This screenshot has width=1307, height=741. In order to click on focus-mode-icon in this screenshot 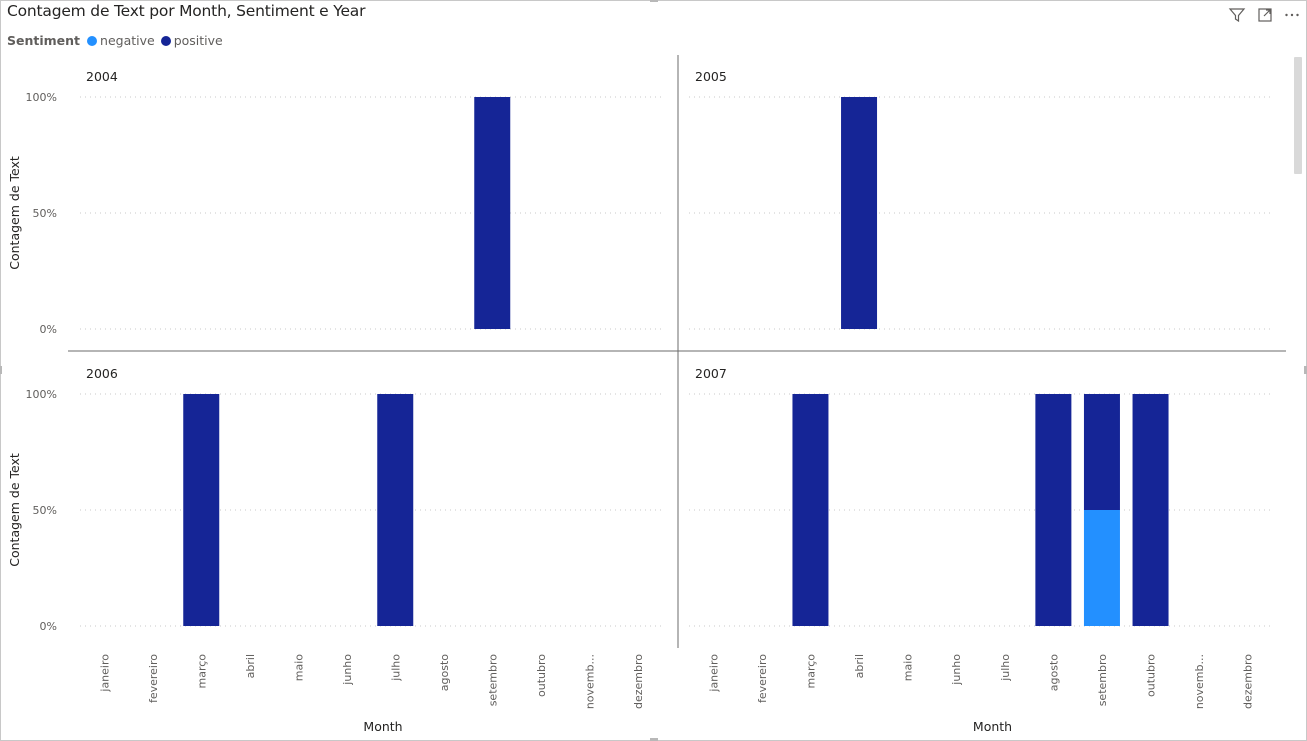, I will do `click(1265, 15)`.